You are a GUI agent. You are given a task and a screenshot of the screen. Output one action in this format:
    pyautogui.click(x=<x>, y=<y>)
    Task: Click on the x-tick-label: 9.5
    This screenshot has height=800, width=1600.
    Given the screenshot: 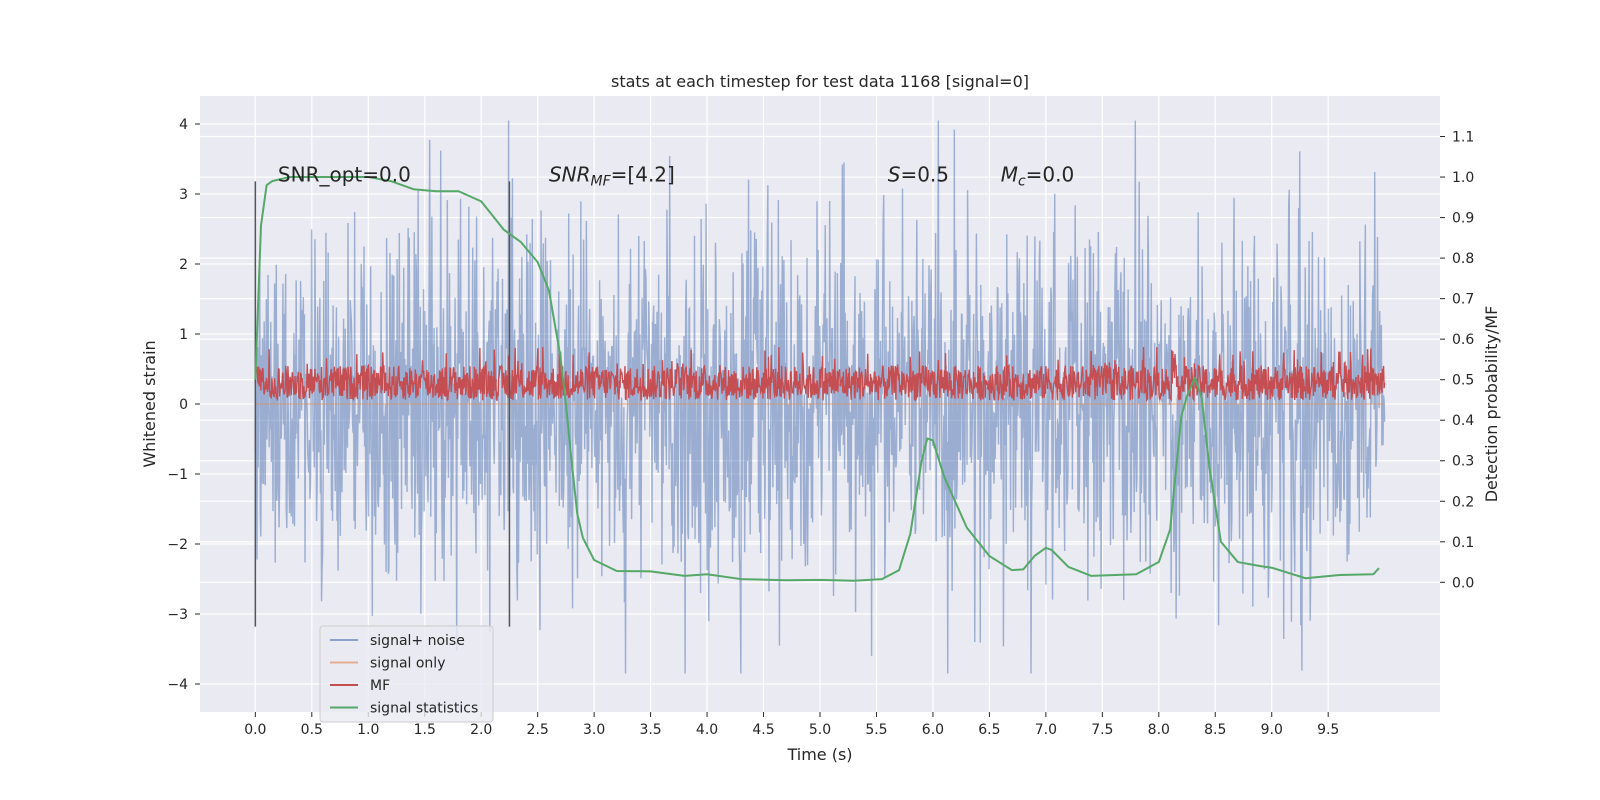 What is the action you would take?
    pyautogui.click(x=1328, y=730)
    